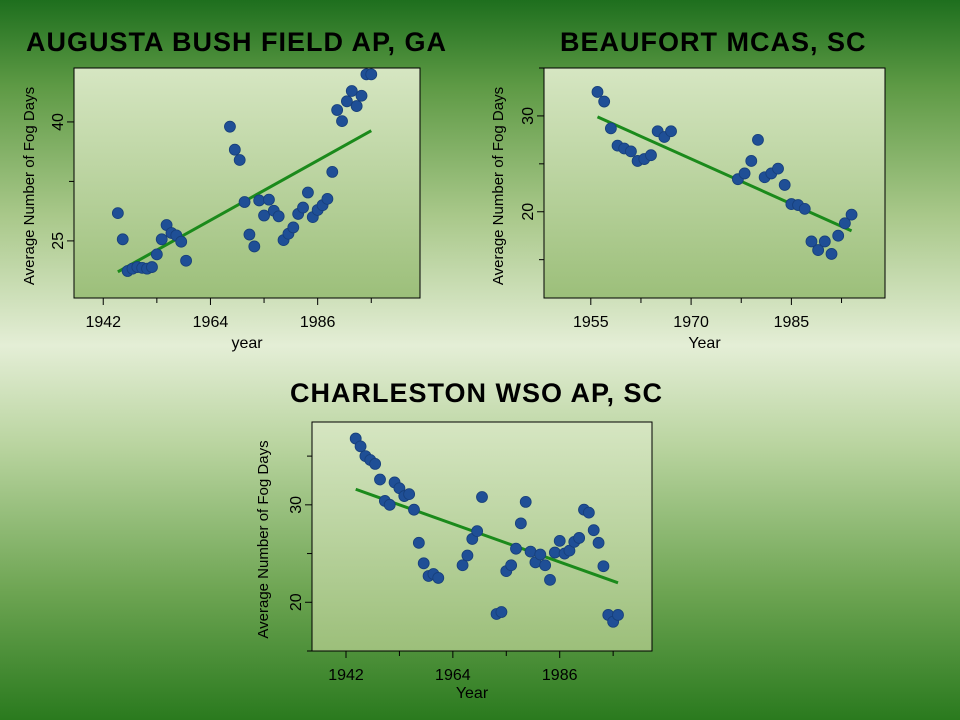  Describe the element at coordinates (713, 42) in the screenshot. I see `chart-title: BEAUFORT MCAS, SC` at that location.